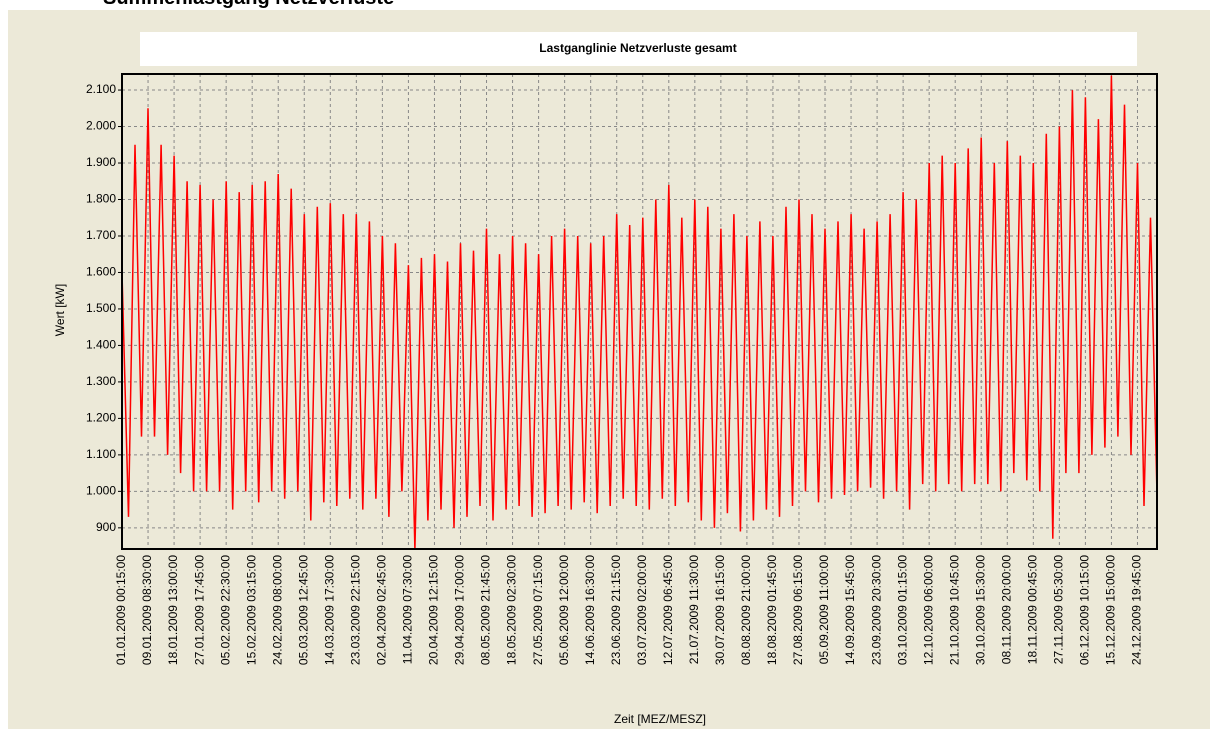 Image resolution: width=1212 pixels, height=729 pixels. What do you see at coordinates (106, 527) in the screenshot?
I see `y-tick-label: 900` at bounding box center [106, 527].